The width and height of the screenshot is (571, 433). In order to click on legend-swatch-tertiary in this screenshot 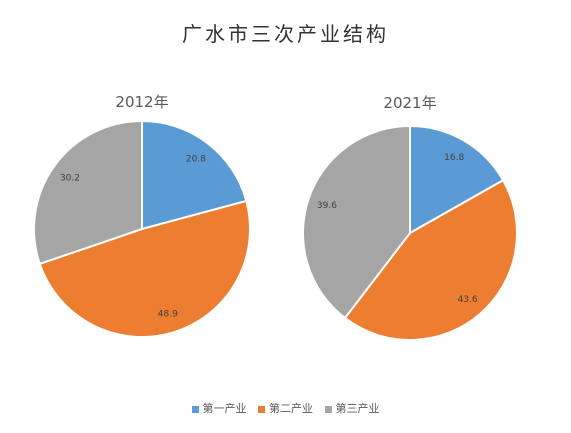, I will do `click(328, 409)`.